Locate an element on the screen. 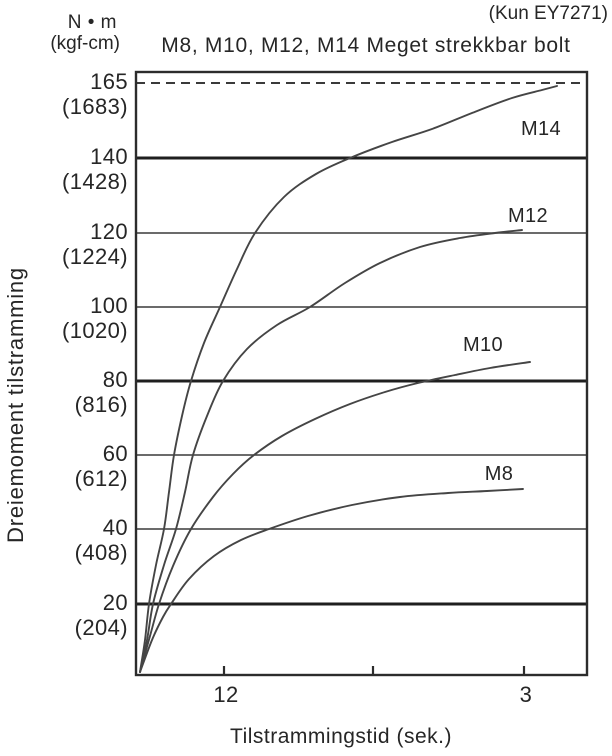 This screenshot has height=756, width=612. x-tick-label-2: 3 is located at coordinates (526, 694).